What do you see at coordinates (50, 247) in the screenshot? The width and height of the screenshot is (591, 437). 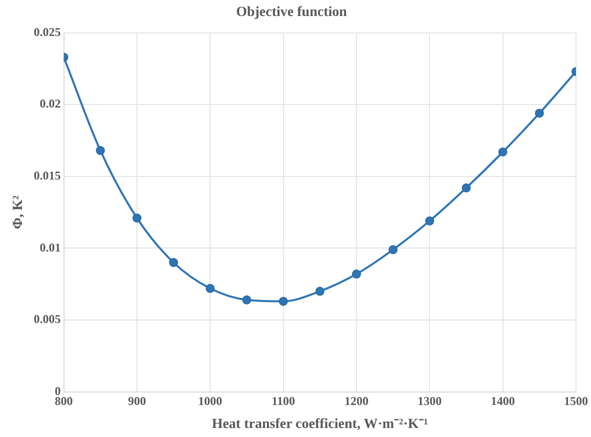 I see `y-tick-label: 0.01` at bounding box center [50, 247].